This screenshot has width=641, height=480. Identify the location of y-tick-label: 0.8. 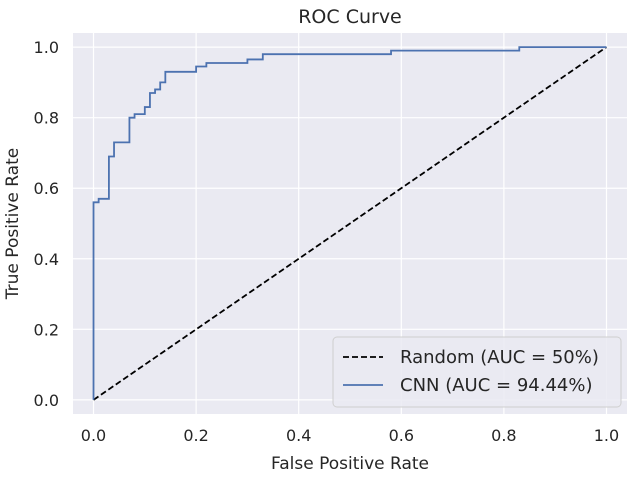
(46, 118).